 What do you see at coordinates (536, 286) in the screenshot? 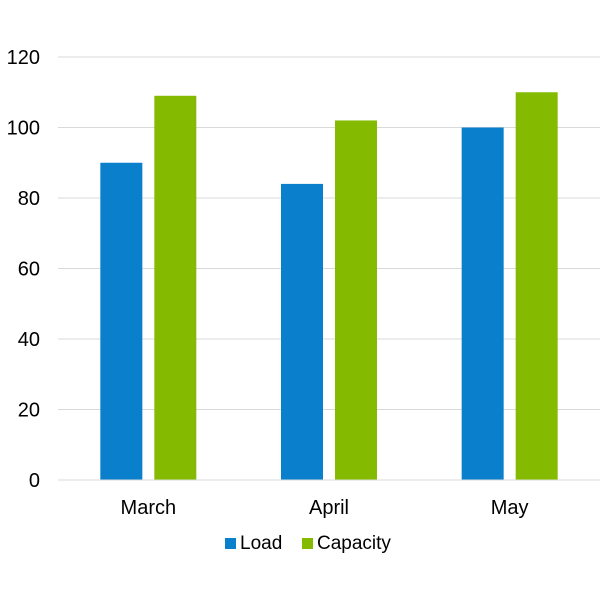
I see `bar-capacity-may` at bounding box center [536, 286].